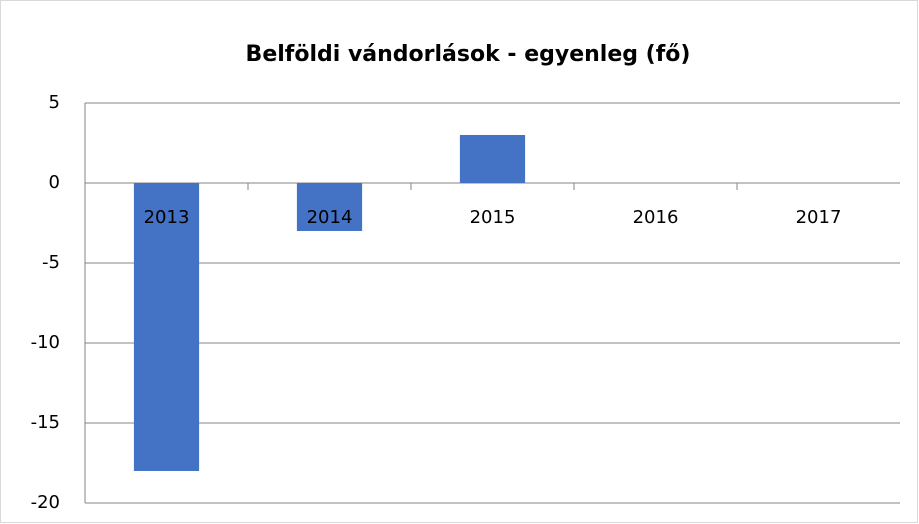 This screenshot has width=919, height=524. I want to click on y-tick-label: 0, so click(54, 182).